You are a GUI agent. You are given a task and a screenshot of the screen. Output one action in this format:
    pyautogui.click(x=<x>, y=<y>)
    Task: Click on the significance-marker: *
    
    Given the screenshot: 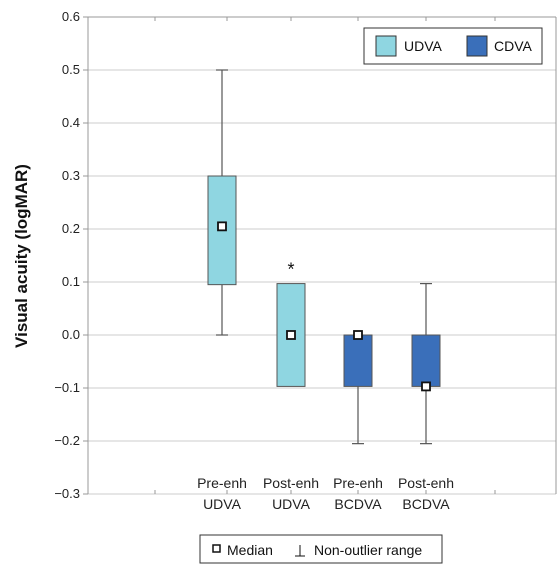 What is the action you would take?
    pyautogui.click(x=290, y=270)
    